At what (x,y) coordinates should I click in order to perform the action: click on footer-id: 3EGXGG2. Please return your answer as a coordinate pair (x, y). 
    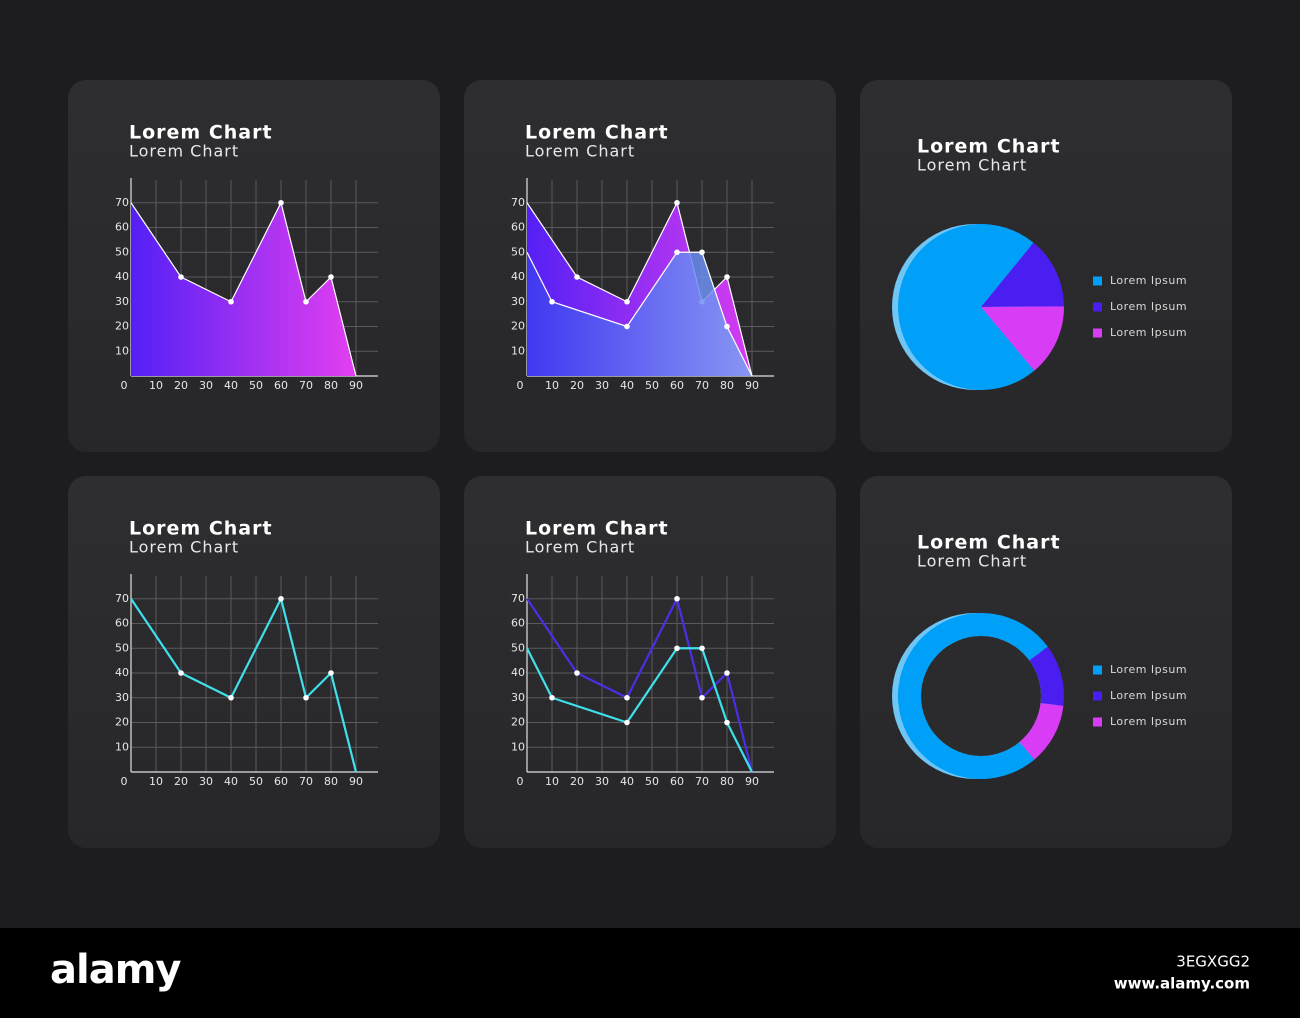
    Looking at the image, I should click on (1213, 962).